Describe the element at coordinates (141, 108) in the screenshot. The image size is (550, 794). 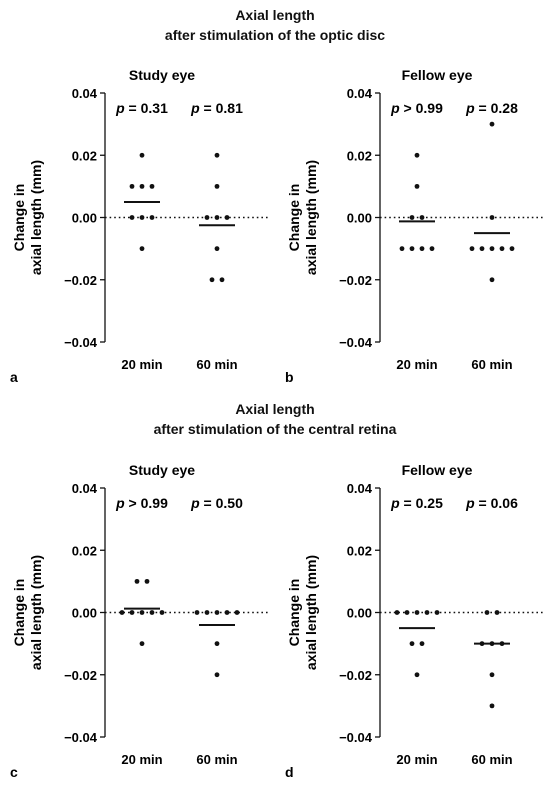
I see `p-value-label: p = 0.31` at that location.